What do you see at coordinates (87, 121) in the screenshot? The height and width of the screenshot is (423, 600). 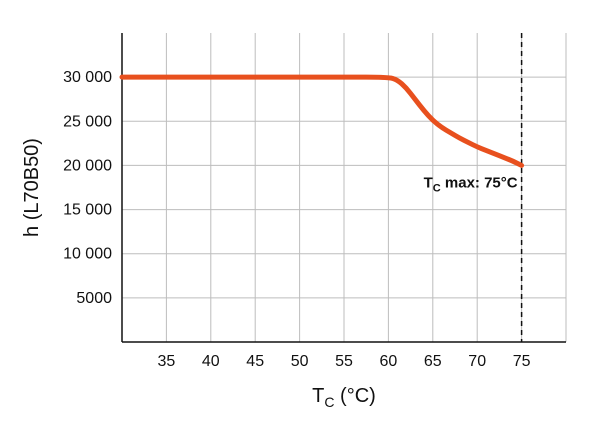 I see `y-tick-label: 25 000` at bounding box center [87, 121].